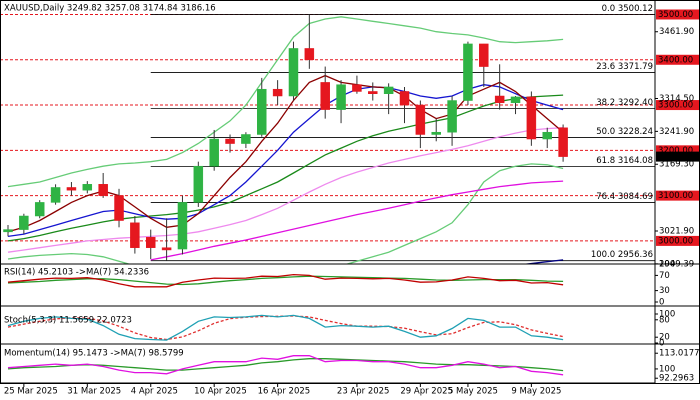  I want to click on y-tick-label: 20, so click(664, 338).